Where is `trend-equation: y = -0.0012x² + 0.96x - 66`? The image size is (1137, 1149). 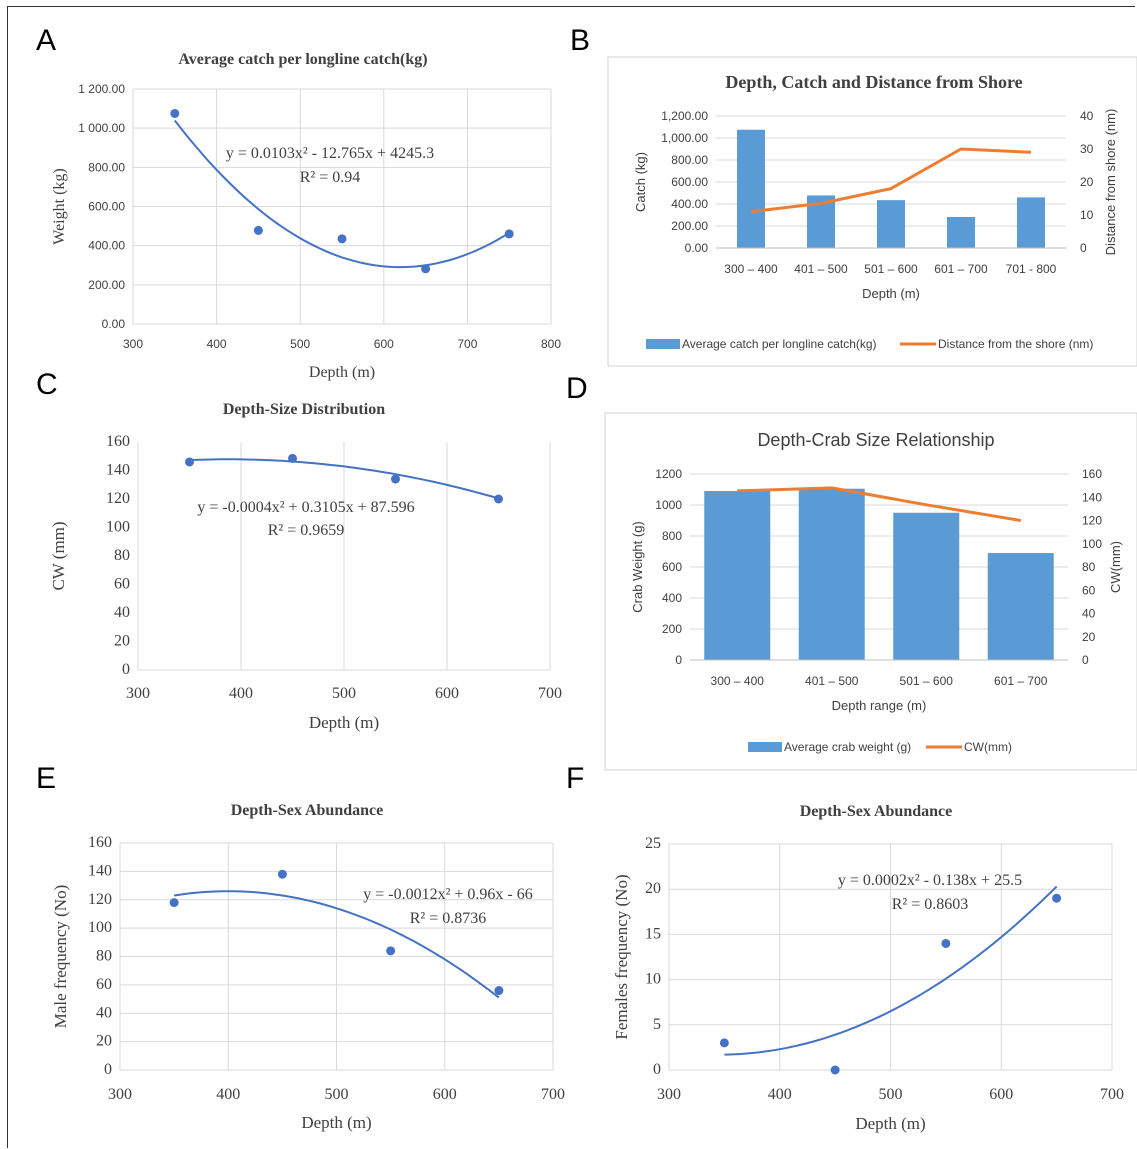 trend-equation: y = -0.0012x² + 0.96x - 66 is located at coordinates (448, 894).